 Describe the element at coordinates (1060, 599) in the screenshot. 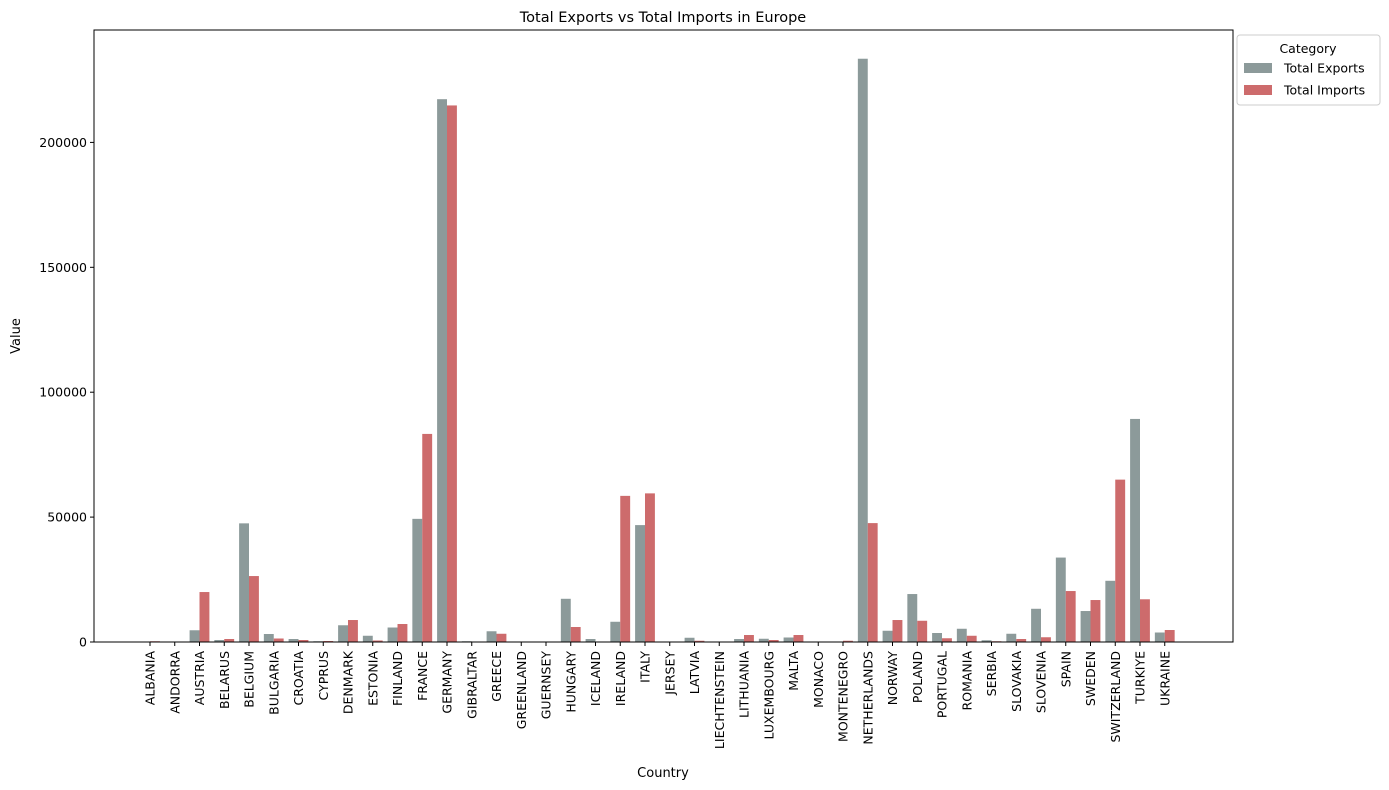

I see `bar-exports-spain` at that location.